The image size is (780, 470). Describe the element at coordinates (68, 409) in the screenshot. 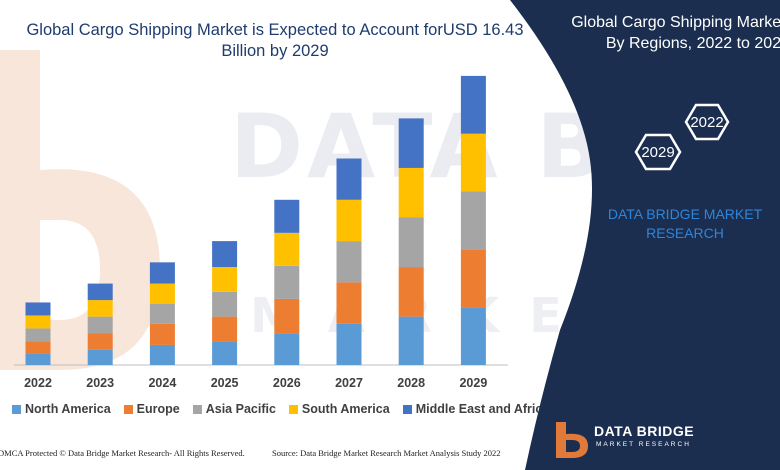

I see `legend-label: North America` at that location.